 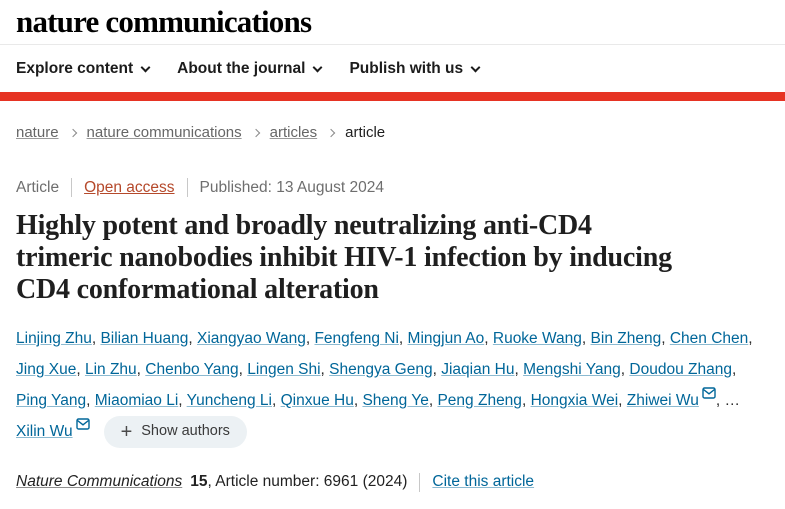 I want to click on author-link-qinxue-hu: Qinxue Hu, so click(x=317, y=400).